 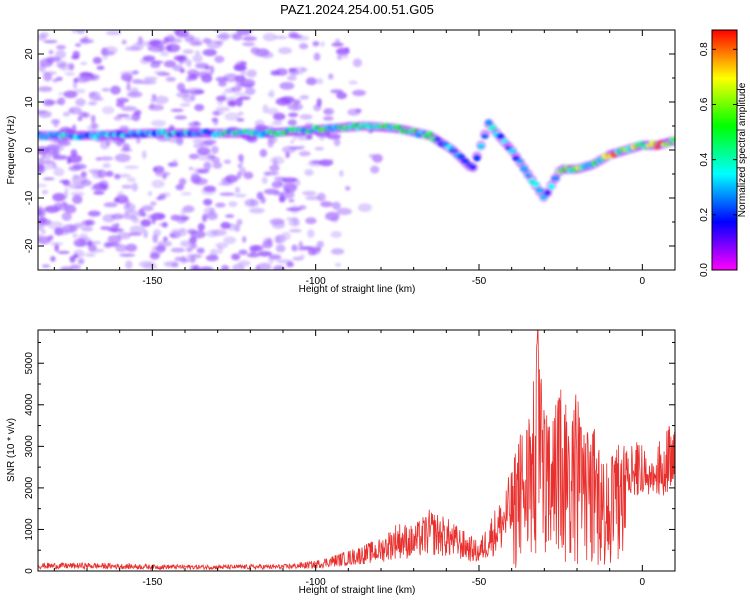 I want to click on x-tick-label: -100, so click(x=316, y=281).